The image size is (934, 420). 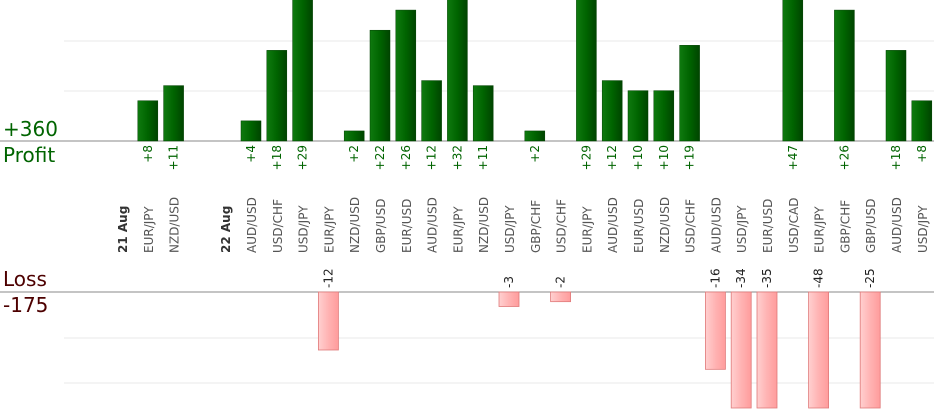 I want to click on profit-label: Profit, so click(x=29, y=155).